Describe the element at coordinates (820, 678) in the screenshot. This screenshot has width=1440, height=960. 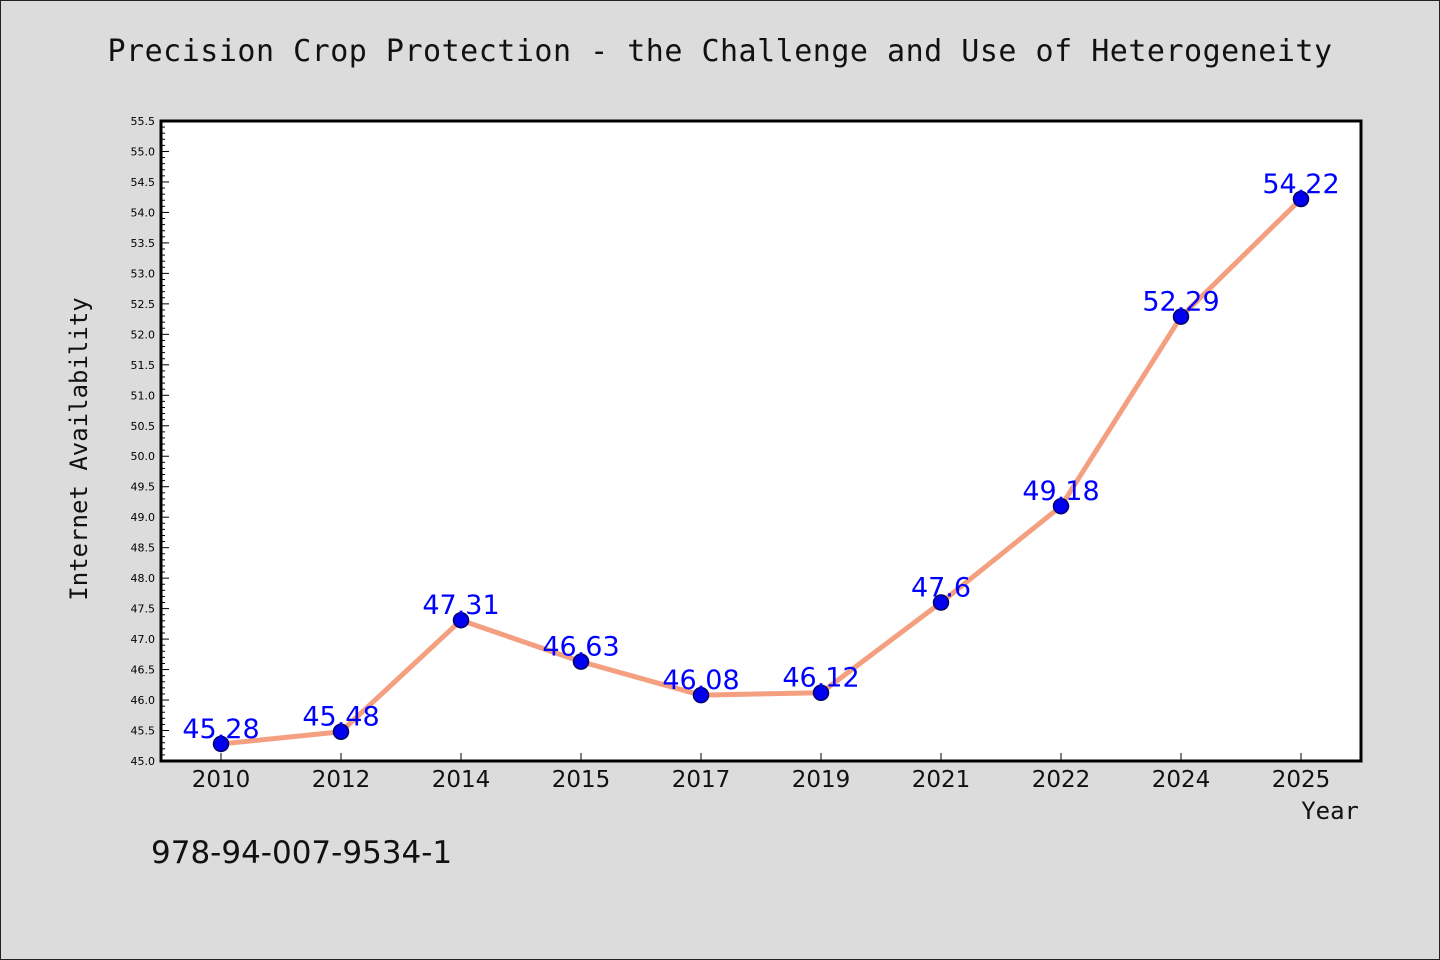
I see `data-label: 46.12` at that location.